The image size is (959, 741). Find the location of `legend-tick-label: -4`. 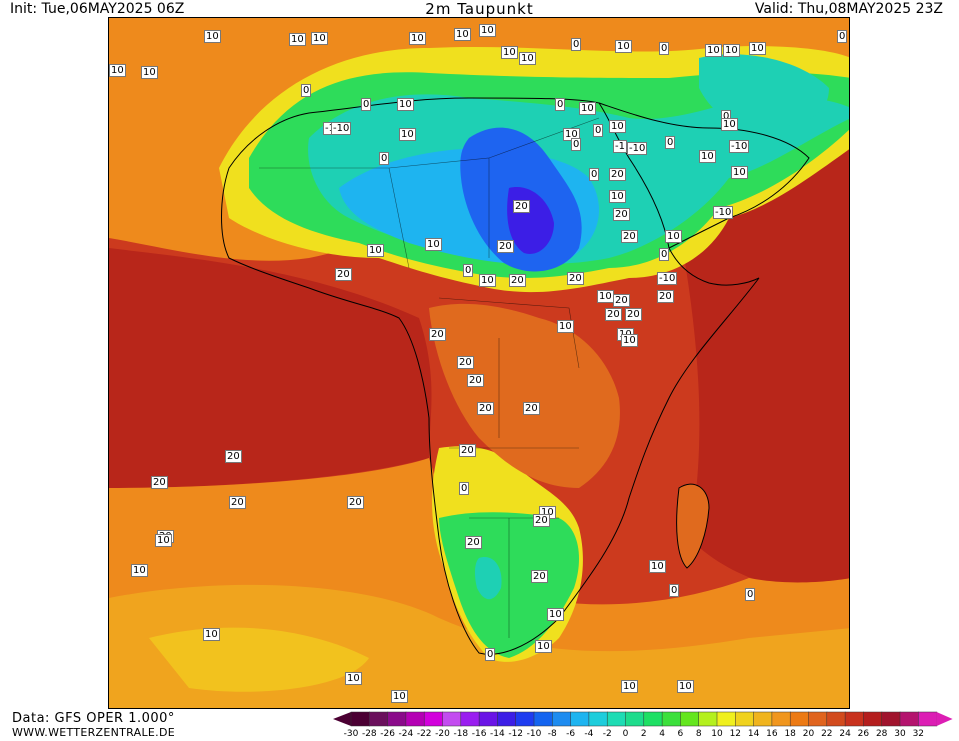

legend-tick-label: -4 is located at coordinates (589, 734).